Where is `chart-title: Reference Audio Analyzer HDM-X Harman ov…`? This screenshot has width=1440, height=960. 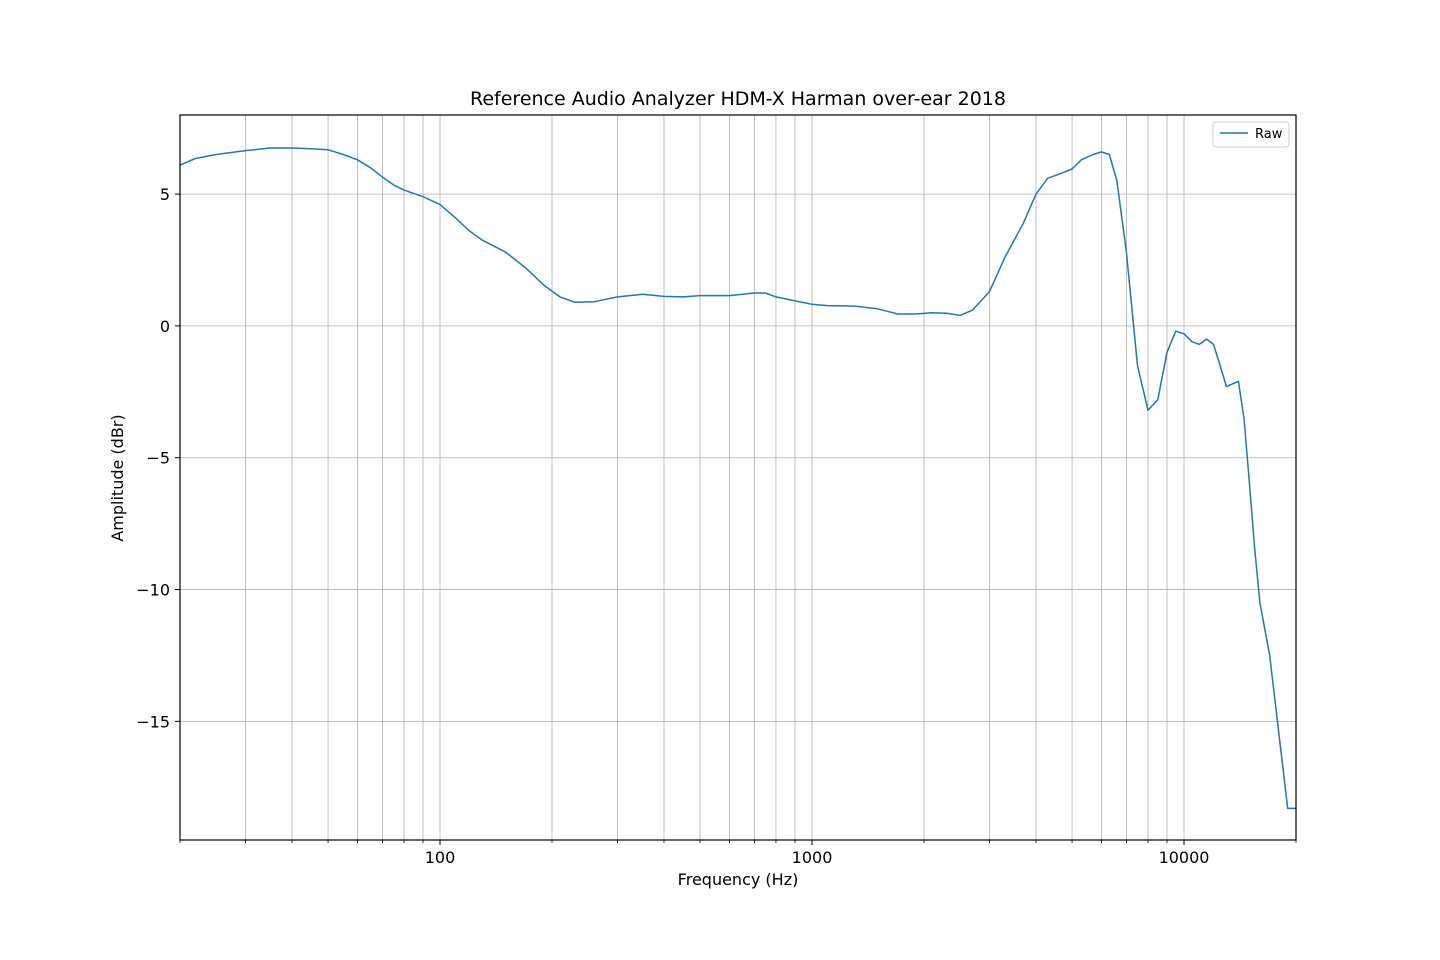
chart-title: Reference Audio Analyzer HDM-X Harman ov… is located at coordinates (738, 99).